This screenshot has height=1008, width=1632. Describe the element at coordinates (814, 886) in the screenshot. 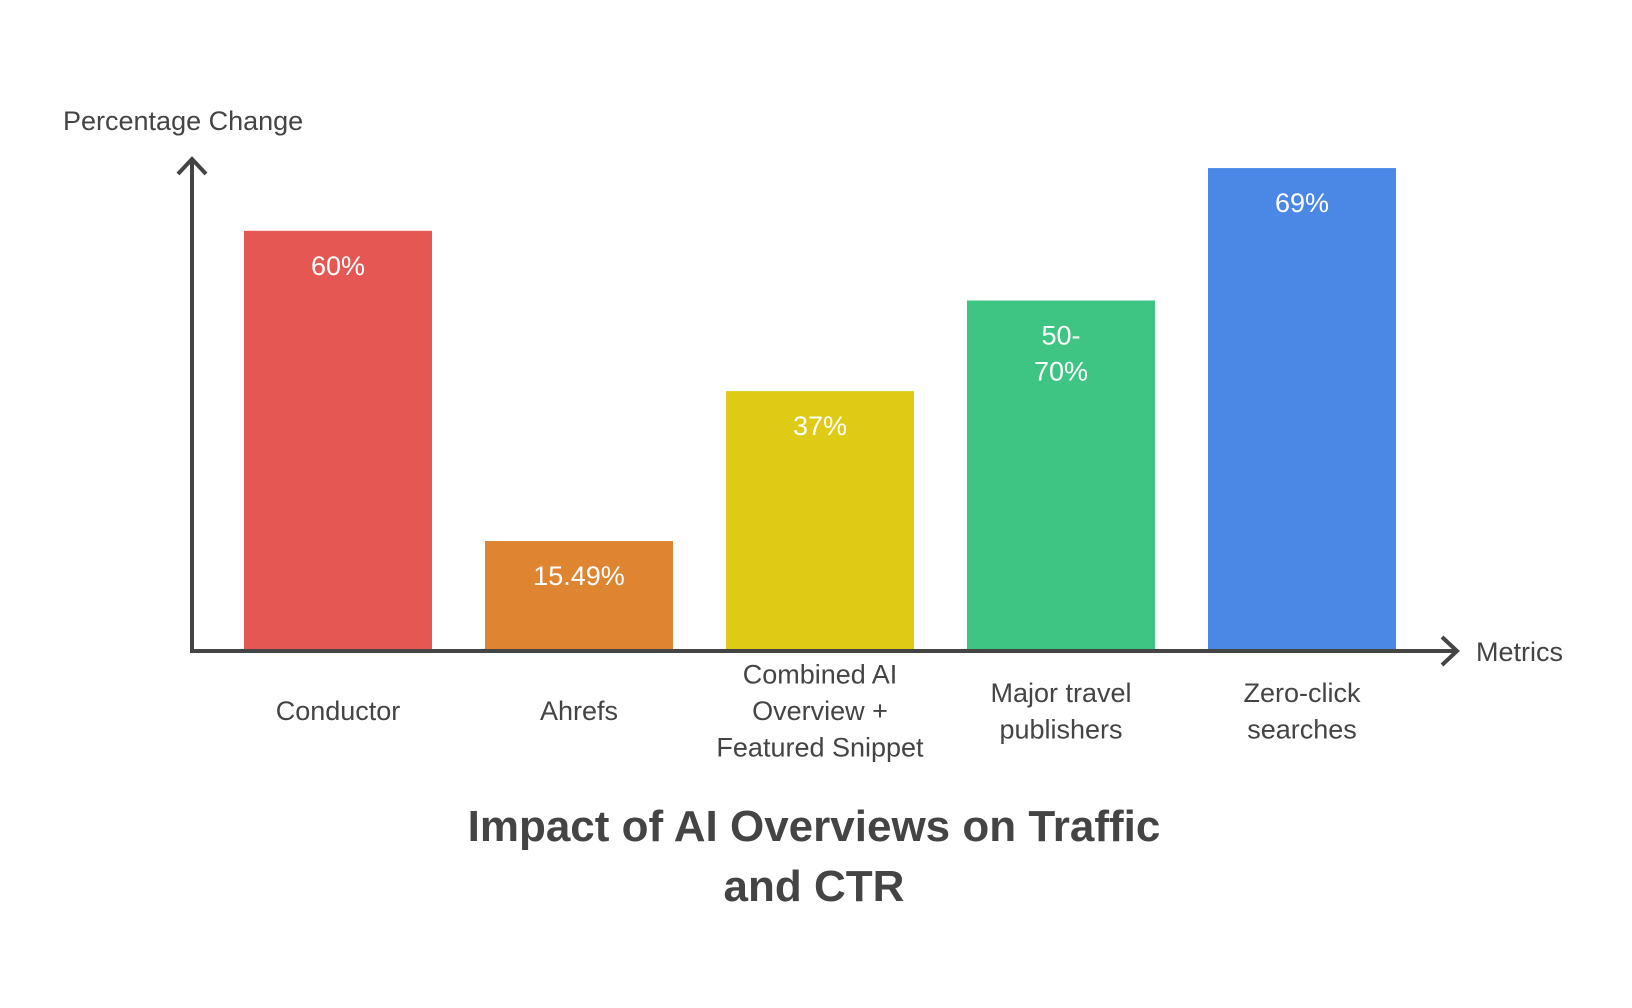

I see `chart-title: and CTR` at that location.